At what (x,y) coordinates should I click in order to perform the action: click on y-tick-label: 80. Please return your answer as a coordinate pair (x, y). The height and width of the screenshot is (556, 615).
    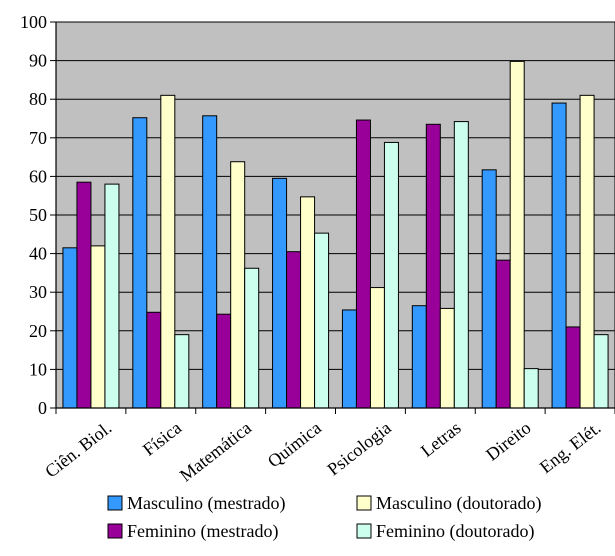
    Looking at the image, I should click on (38, 99).